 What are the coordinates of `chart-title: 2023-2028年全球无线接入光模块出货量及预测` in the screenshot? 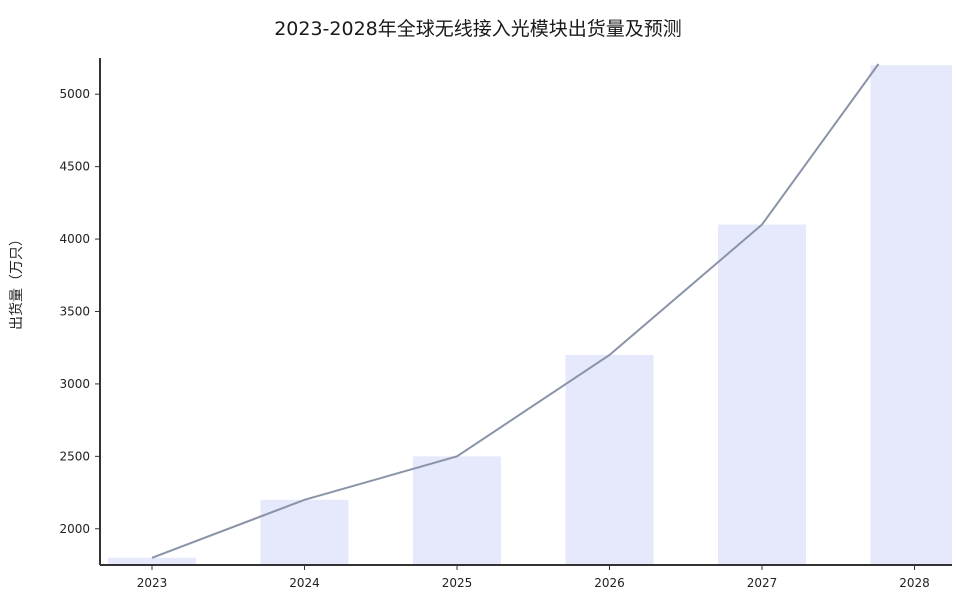 It's located at (478, 29).